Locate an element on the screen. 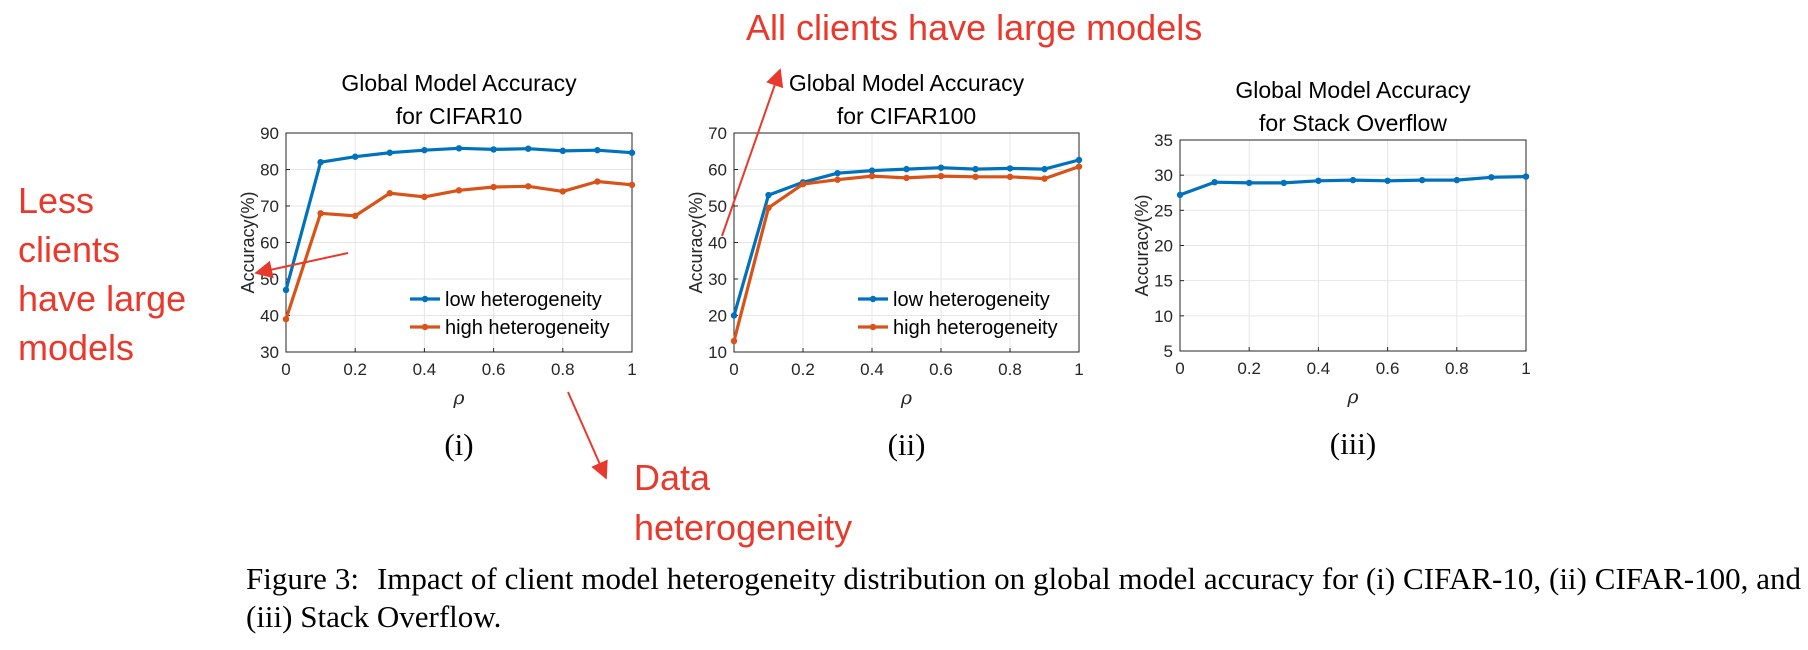  panel-label: (ii) is located at coordinates (907, 444).